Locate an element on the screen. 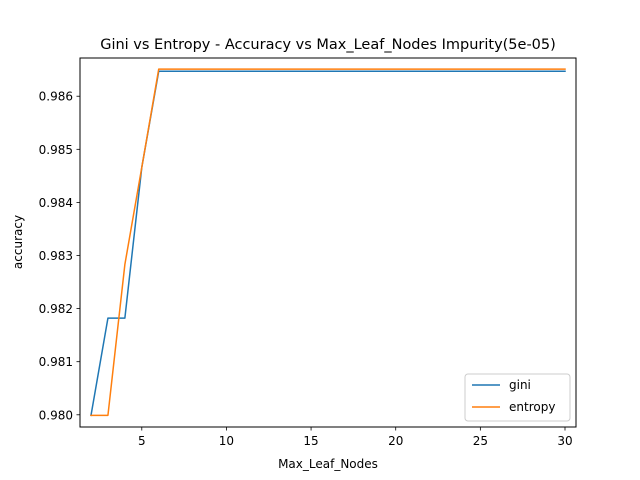  y-tick-label: 0.984 is located at coordinates (56, 203).